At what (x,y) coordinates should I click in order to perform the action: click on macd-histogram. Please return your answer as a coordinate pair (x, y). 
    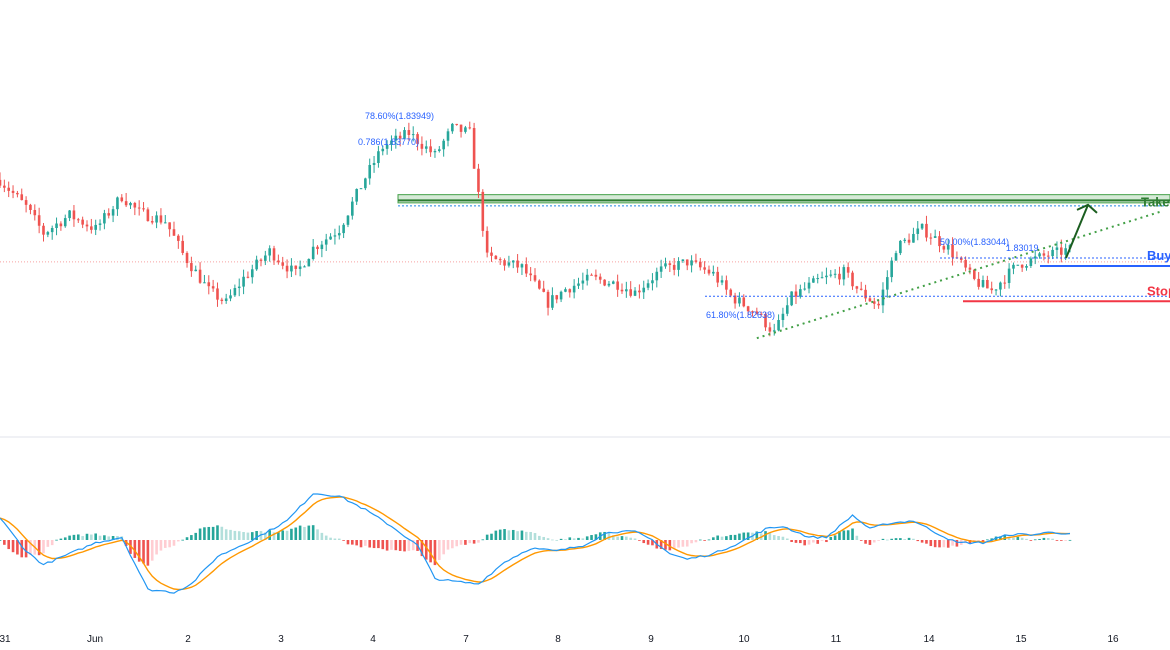
    Looking at the image, I should click on (536, 545).